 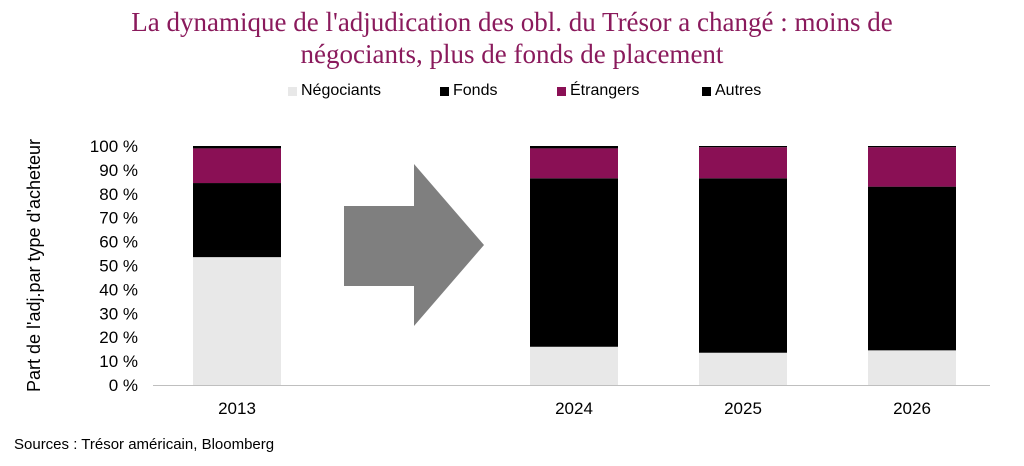 I want to click on bar-negociants-2013, so click(x=237, y=321).